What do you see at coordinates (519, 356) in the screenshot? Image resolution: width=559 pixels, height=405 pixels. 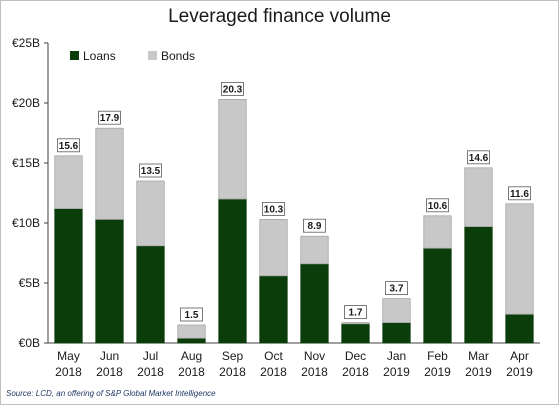 I see `x-tick-label-month: Apr` at bounding box center [519, 356].